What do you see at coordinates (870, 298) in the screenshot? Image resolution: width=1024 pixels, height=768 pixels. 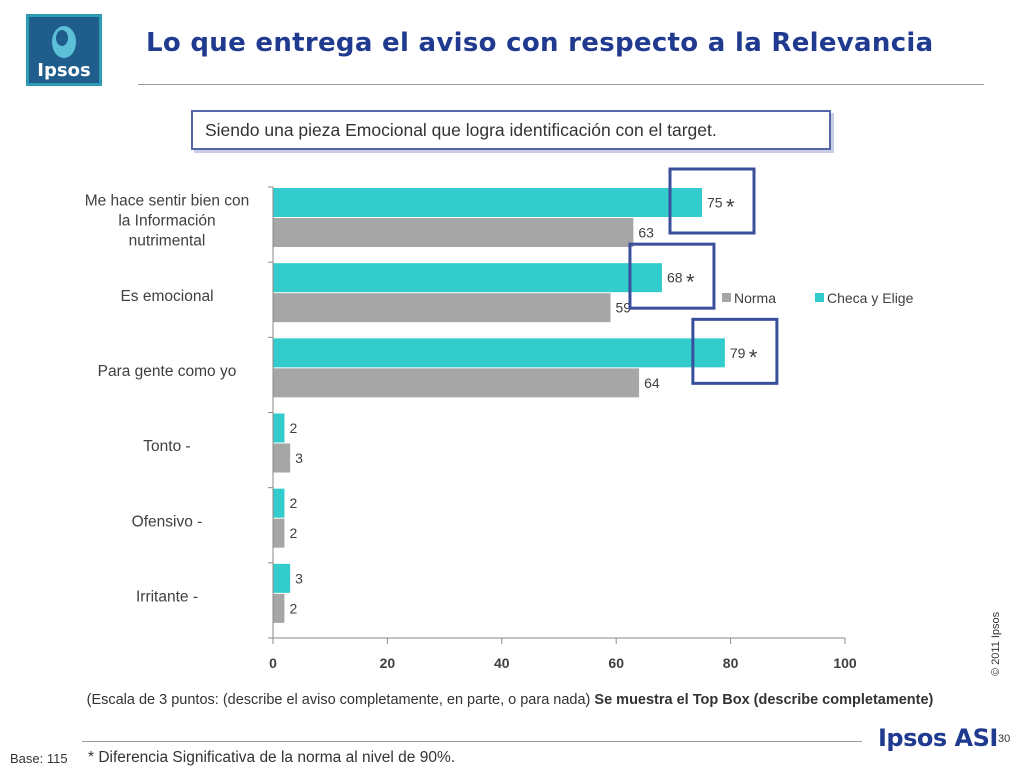 I see `legend-label: Checa y Elige` at bounding box center [870, 298].